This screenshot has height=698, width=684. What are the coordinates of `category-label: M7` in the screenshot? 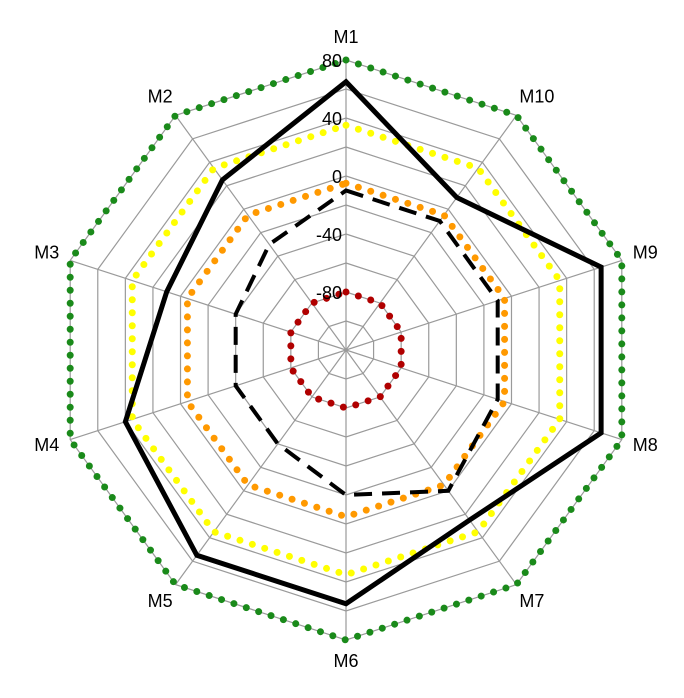 It's located at (531, 601).